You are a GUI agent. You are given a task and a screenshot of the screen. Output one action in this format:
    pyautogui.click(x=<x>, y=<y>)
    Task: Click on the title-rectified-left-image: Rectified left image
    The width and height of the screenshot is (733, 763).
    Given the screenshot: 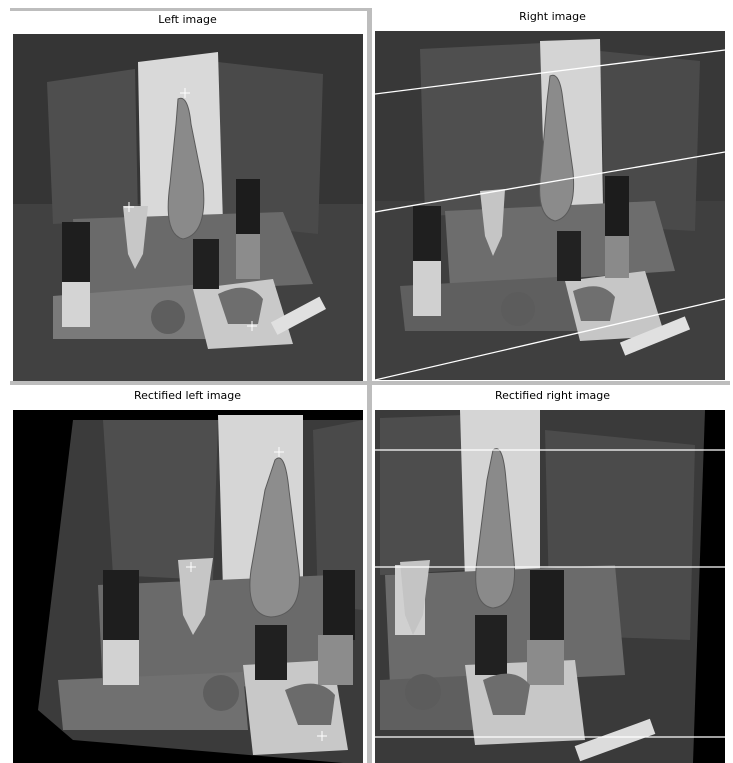 What is the action you would take?
    pyautogui.click(x=187, y=395)
    